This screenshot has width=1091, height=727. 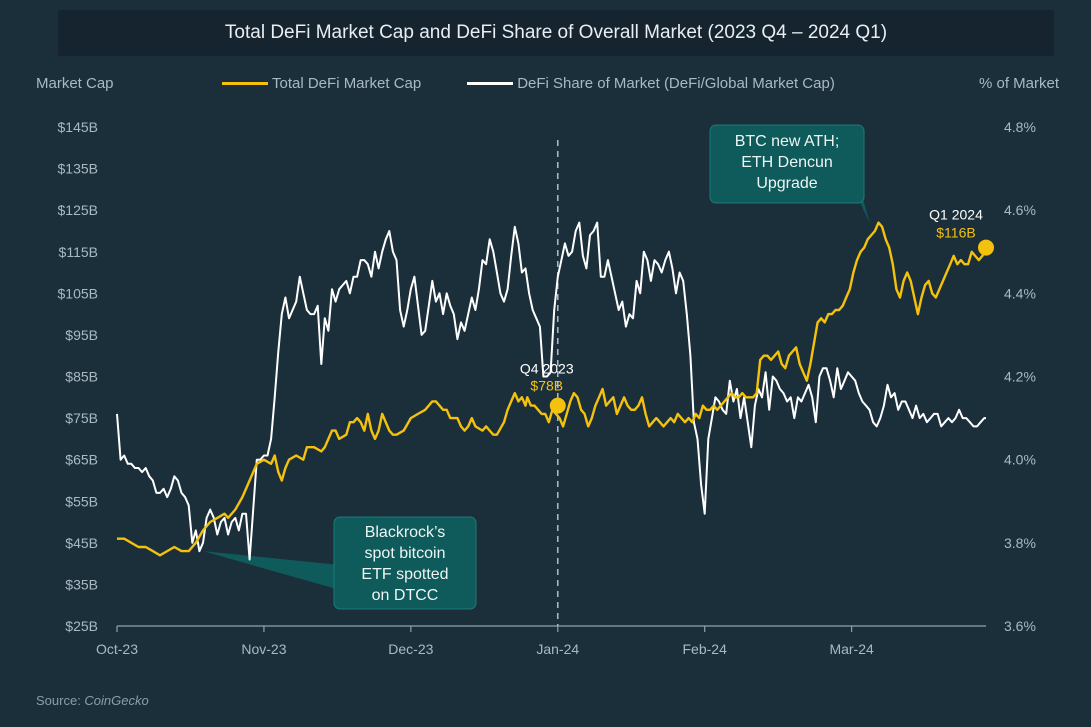 I want to click on source-note: Source: CoinGecko, so click(x=92, y=700).